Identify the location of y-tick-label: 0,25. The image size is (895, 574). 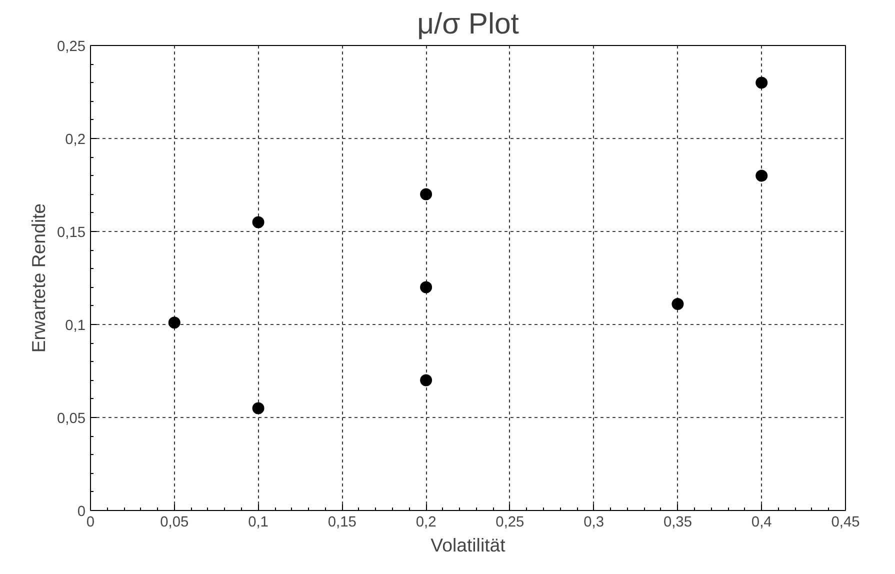
(71, 47).